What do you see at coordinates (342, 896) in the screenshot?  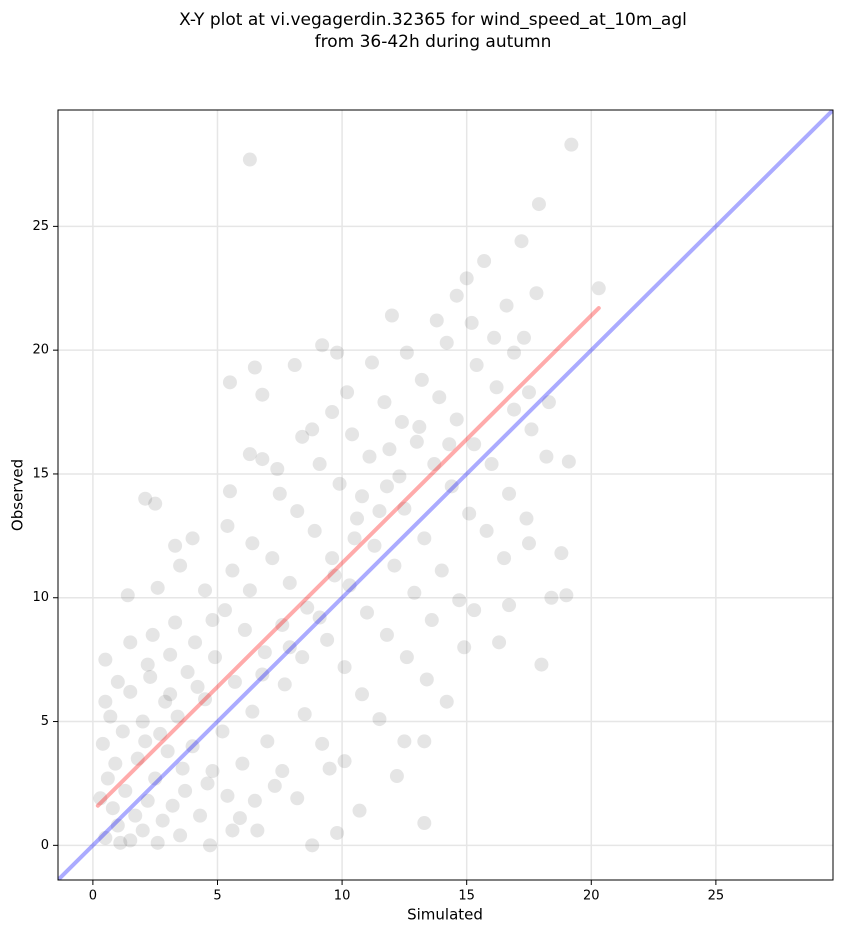 I see `x-tick-label: 10` at bounding box center [342, 896].